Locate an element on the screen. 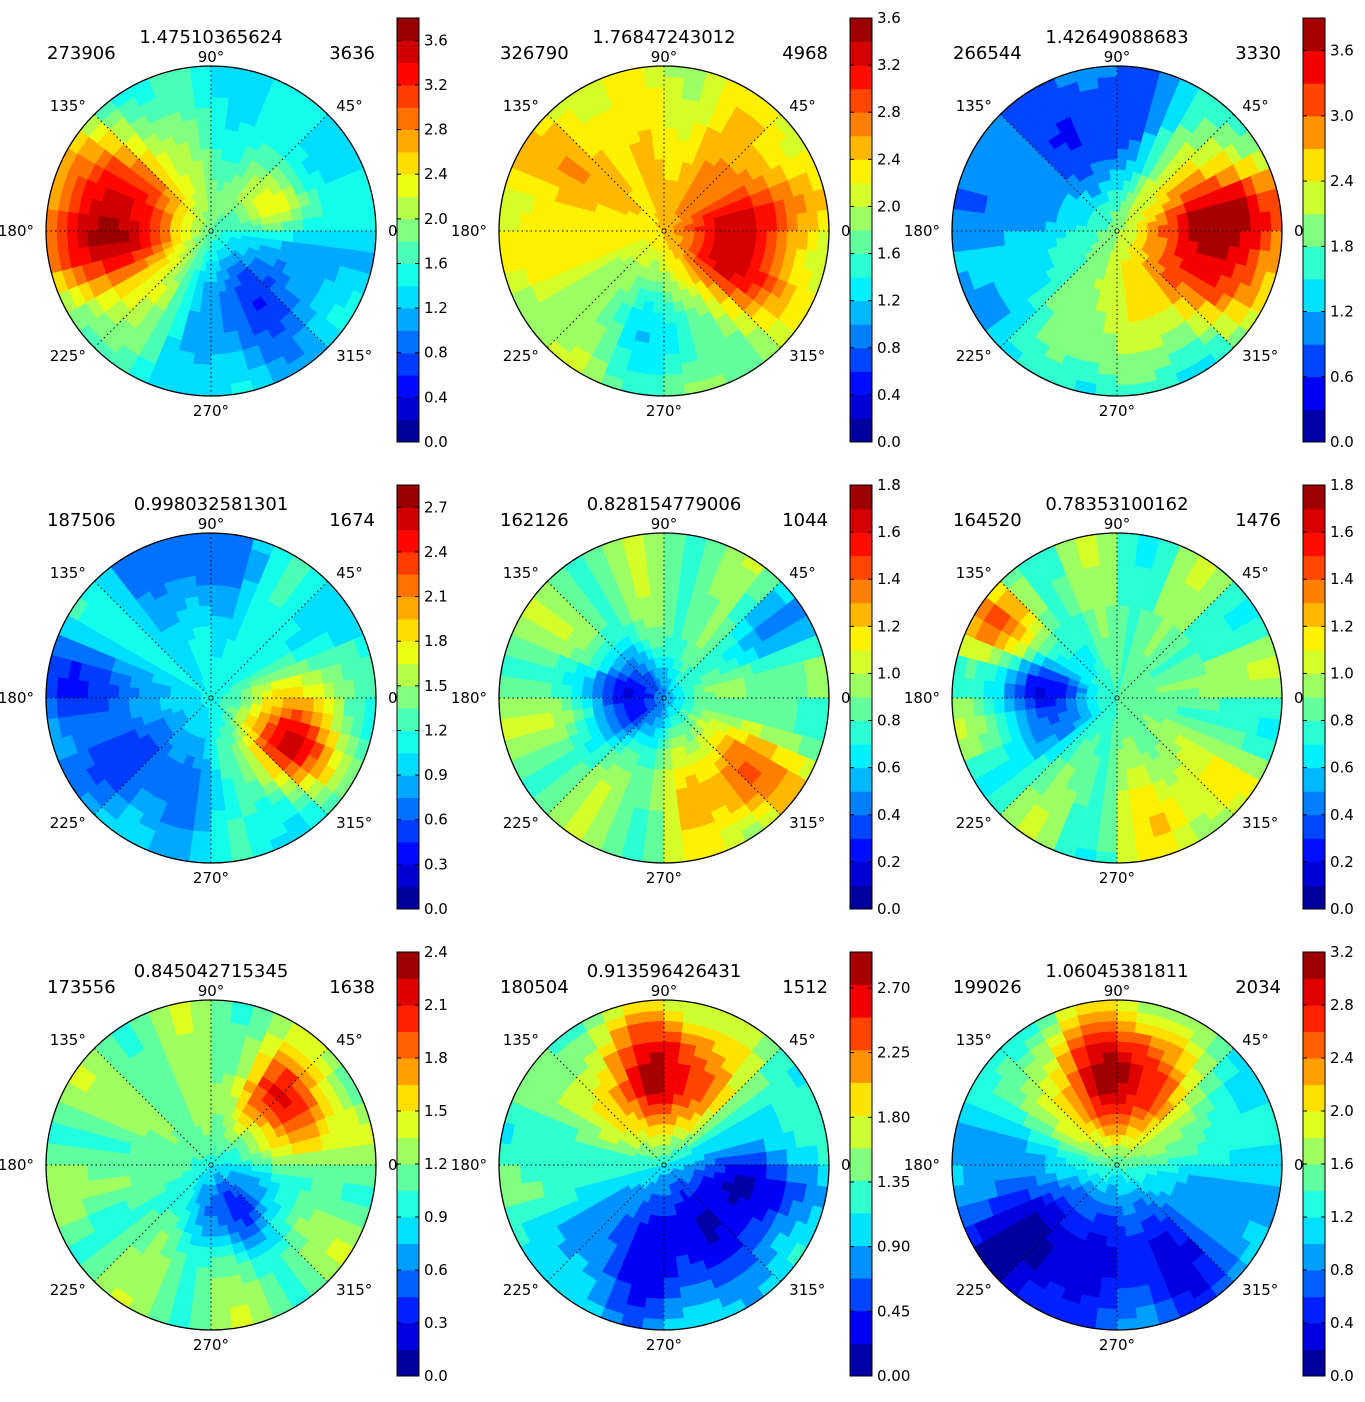 This screenshot has width=1365, height=1402. colorbar-tick-label: 3.6 is located at coordinates (889, 18).